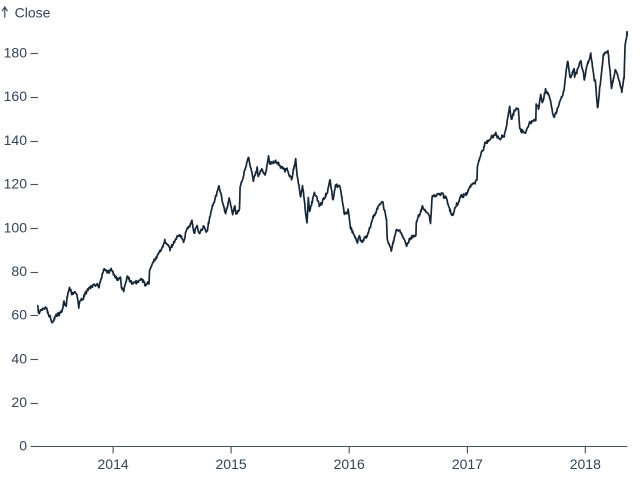 This screenshot has width=640, height=485. I want to click on svg-text: 120, so click(16, 184).